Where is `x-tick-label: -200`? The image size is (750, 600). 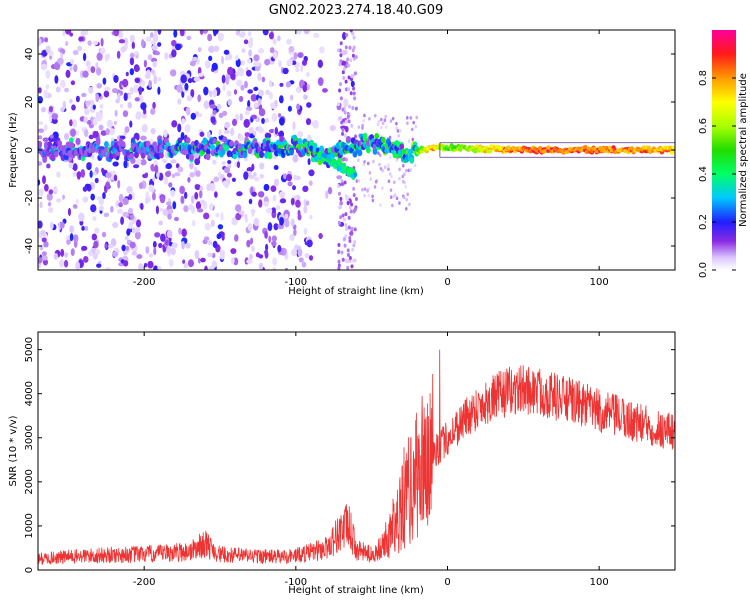 x-tick-label: -200 is located at coordinates (144, 582).